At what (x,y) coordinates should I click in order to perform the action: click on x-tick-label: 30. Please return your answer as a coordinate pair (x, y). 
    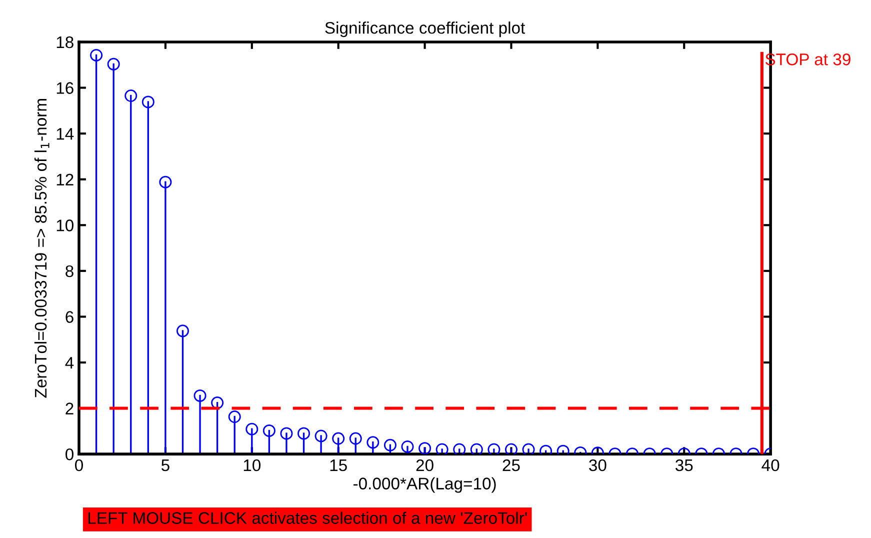
    Looking at the image, I should click on (597, 465).